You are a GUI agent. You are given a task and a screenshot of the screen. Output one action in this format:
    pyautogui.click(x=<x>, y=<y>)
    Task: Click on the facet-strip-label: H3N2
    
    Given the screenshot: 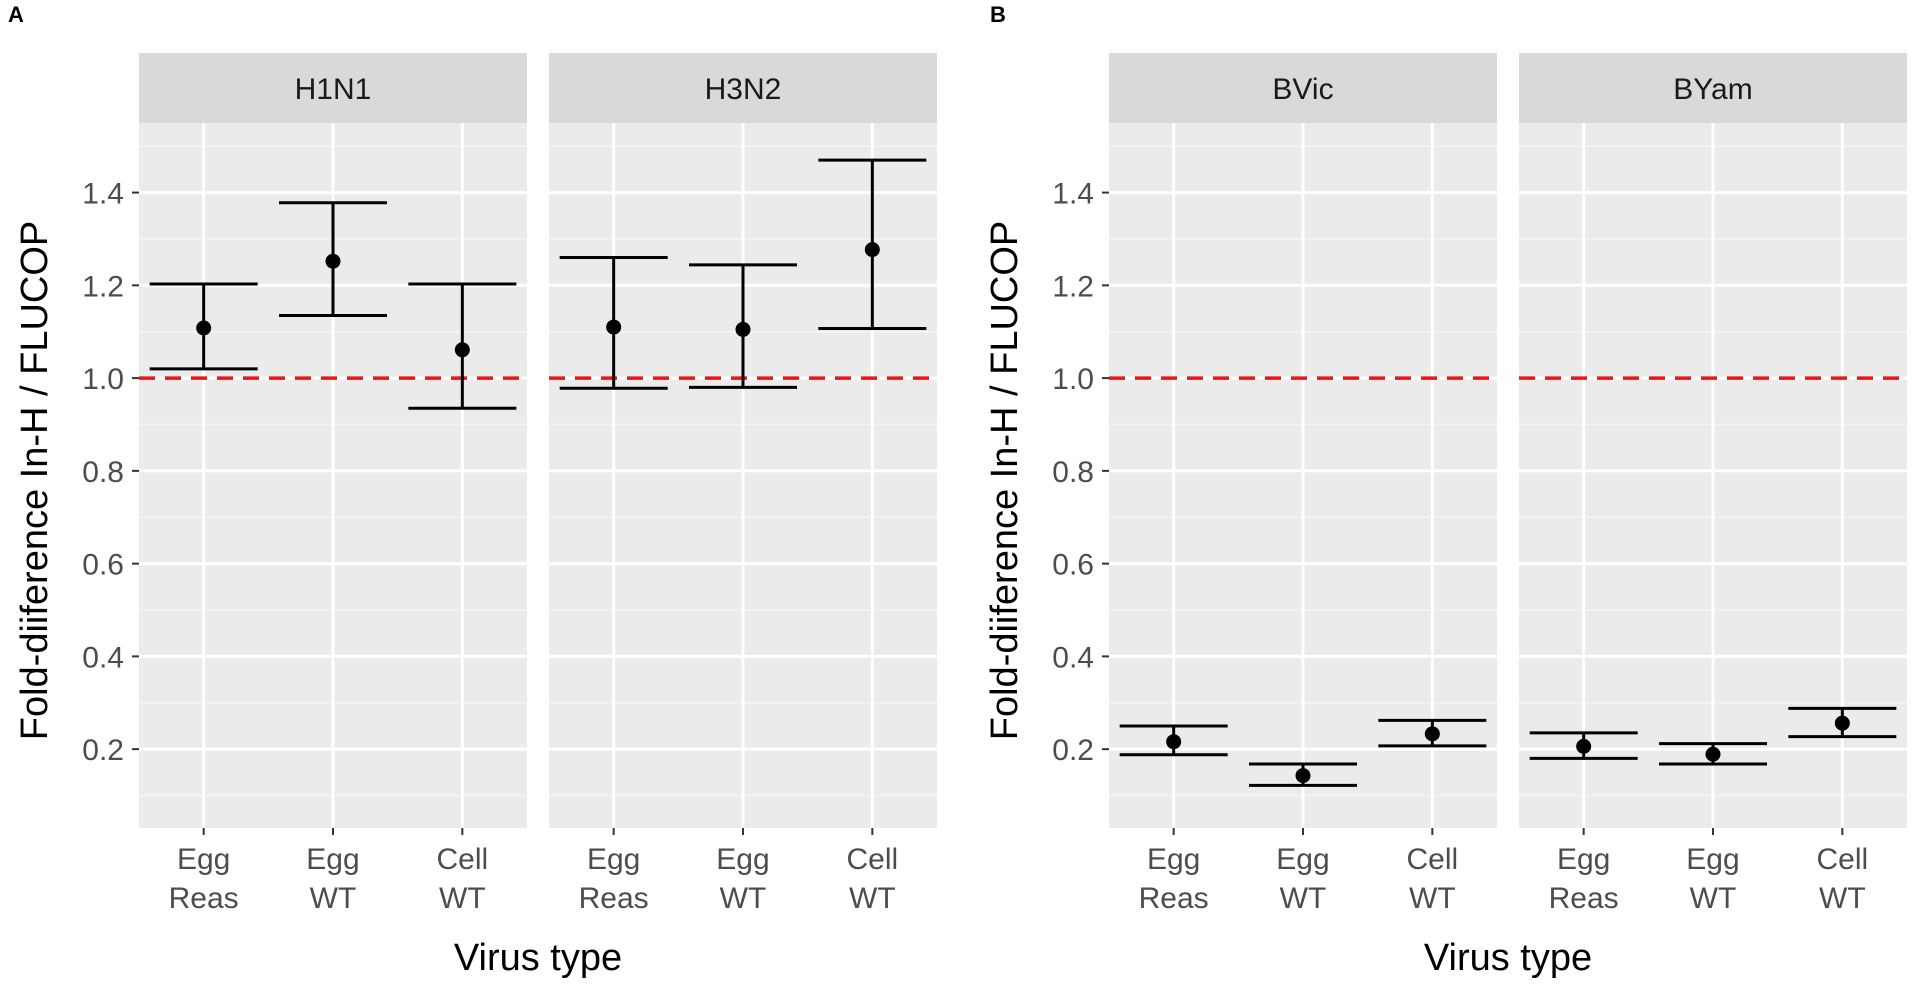 What is the action you would take?
    pyautogui.click(x=743, y=89)
    